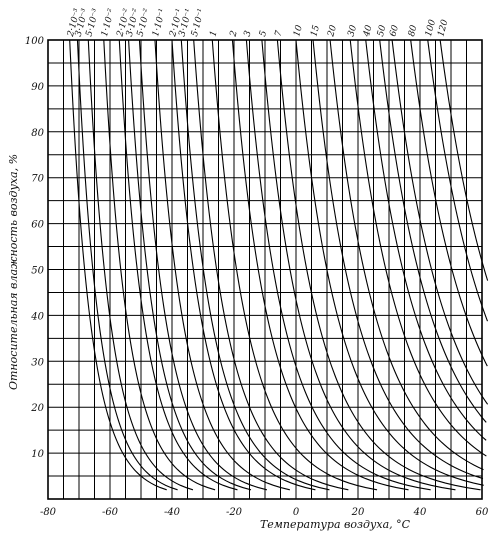  Describe the element at coordinates (108, 22) in the screenshot. I see `curve-label: 1·10⁻²` at that location.